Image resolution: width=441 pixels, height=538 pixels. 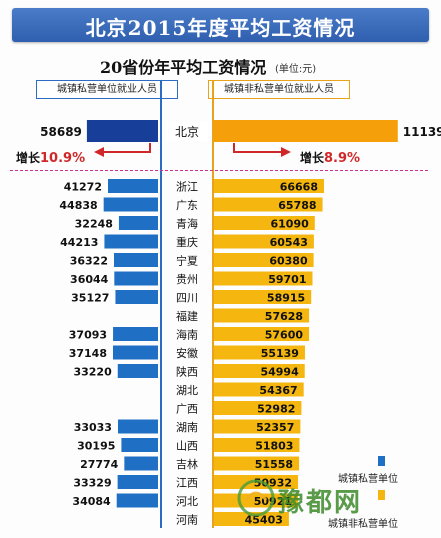 I want to click on private-value: 37093, so click(x=88, y=335).